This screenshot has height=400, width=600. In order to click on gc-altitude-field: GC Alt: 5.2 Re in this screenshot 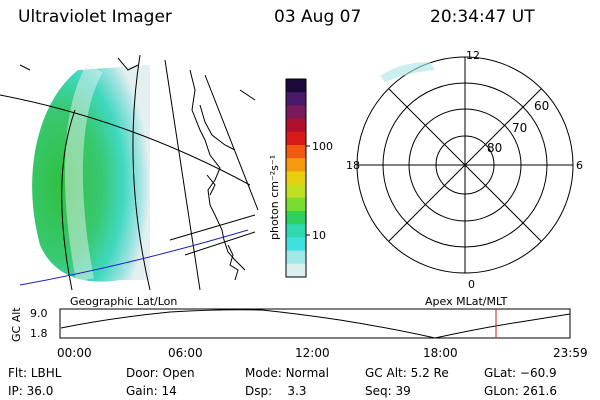, I will do `click(407, 373)`.